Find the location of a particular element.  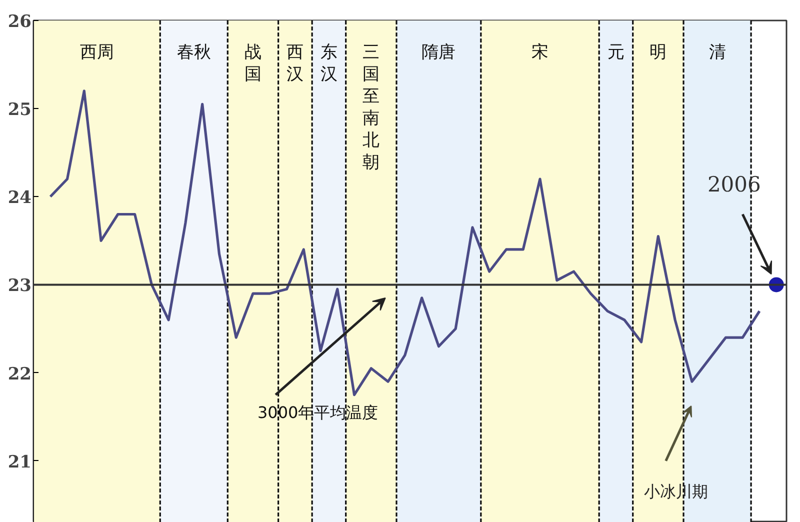

y-tick-label: 21 is located at coordinates (20, 462).